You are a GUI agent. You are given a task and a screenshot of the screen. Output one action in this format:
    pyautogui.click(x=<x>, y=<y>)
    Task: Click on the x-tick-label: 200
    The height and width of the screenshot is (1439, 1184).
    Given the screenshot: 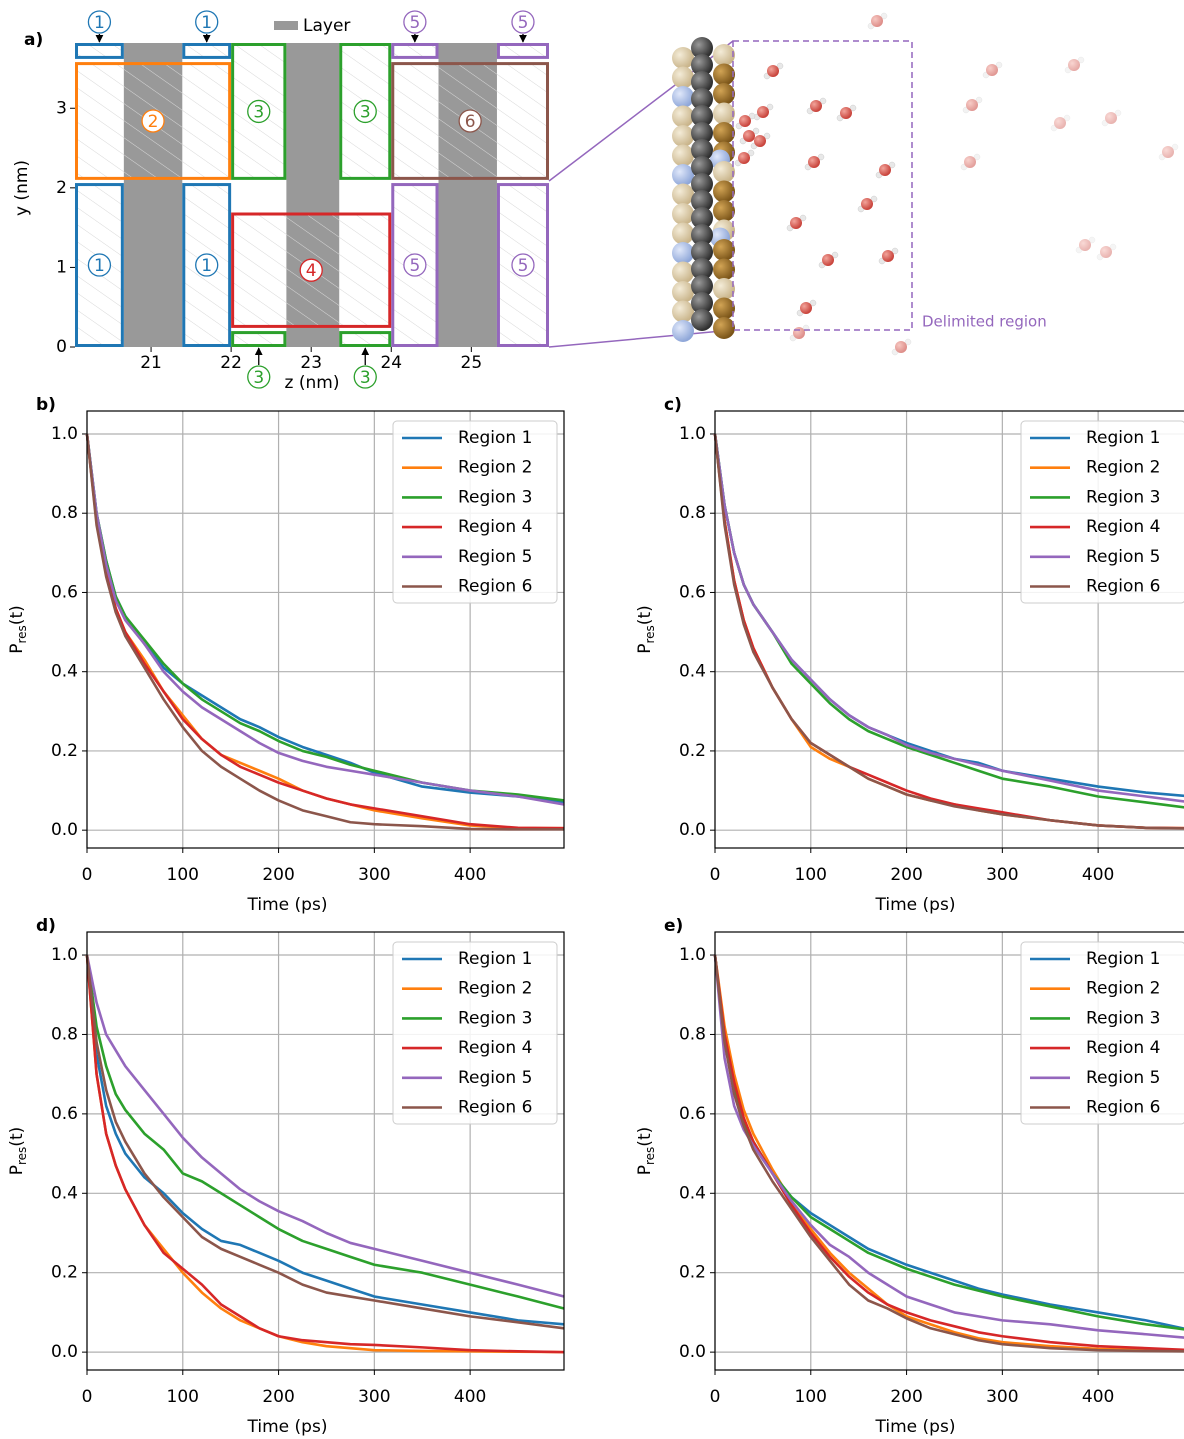 What is the action you would take?
    pyautogui.click(x=906, y=1397)
    